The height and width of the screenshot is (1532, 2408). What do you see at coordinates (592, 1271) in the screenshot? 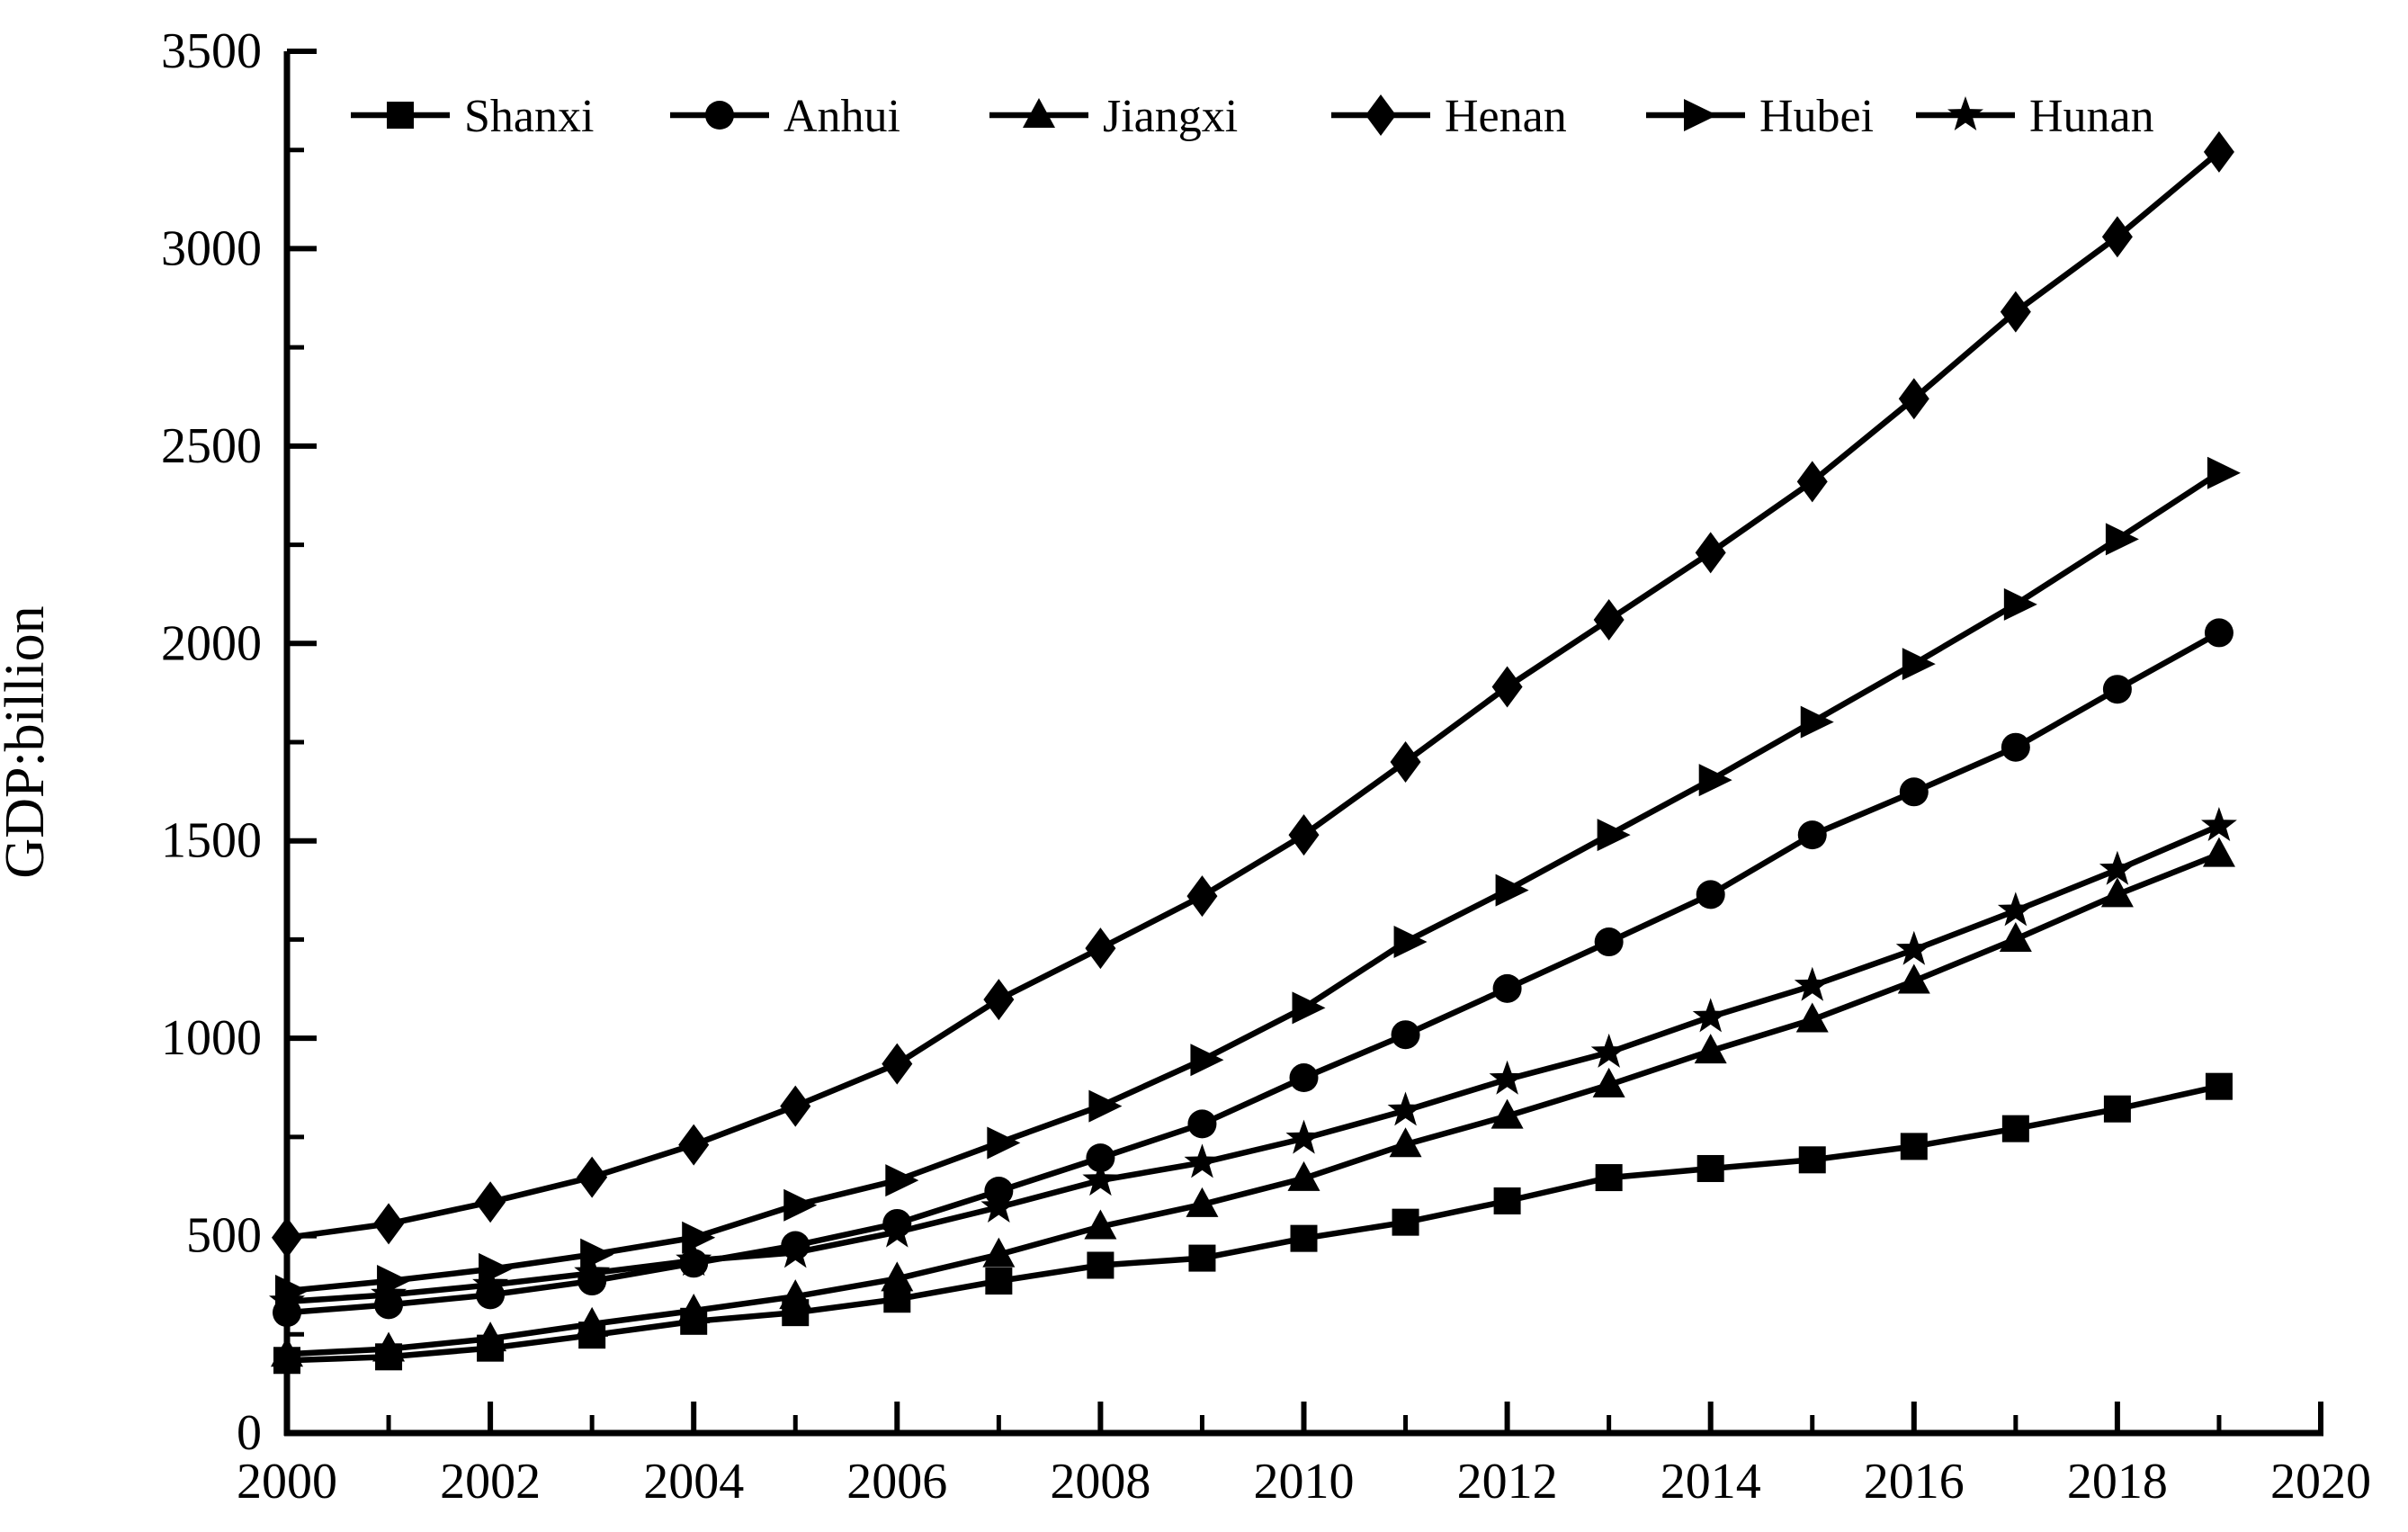
I see `data-point-hunan-2003` at bounding box center [592, 1271].